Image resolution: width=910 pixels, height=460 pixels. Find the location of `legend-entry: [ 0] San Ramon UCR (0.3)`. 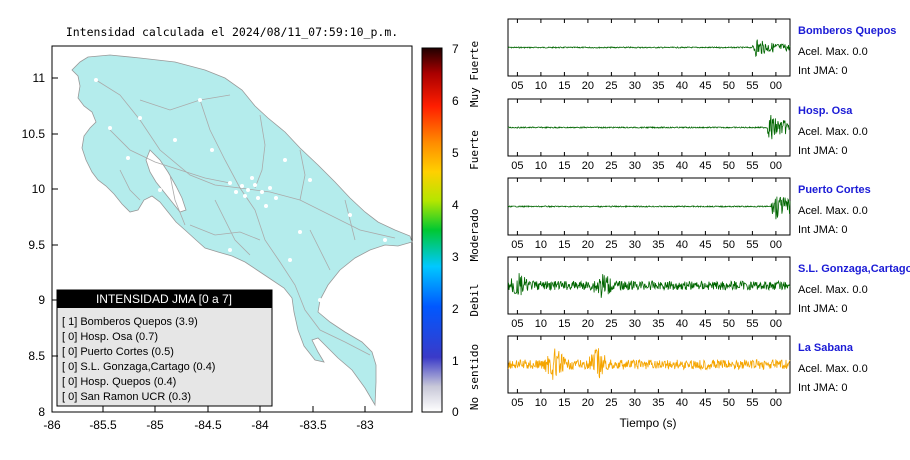

legend-entry: [ 0] San Ramon UCR (0.3) is located at coordinates (126, 397).